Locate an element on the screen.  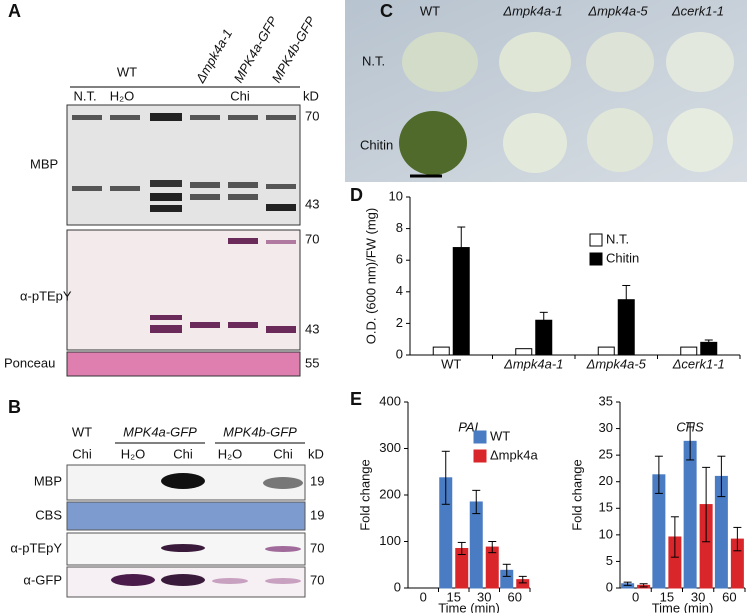
column-label: Δmpk4a-1 is located at coordinates (532, 10).